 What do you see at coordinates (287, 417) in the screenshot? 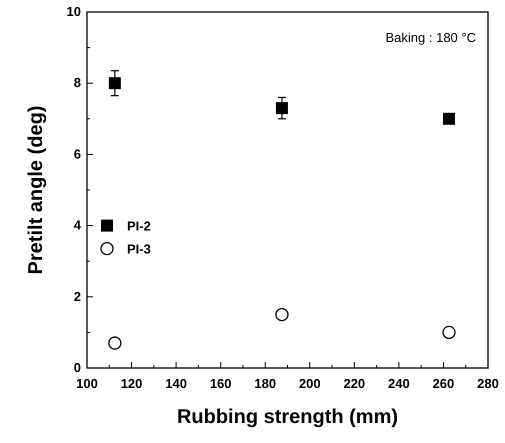
I see `x-axis-title: Rubbing strength (mm)` at bounding box center [287, 417].